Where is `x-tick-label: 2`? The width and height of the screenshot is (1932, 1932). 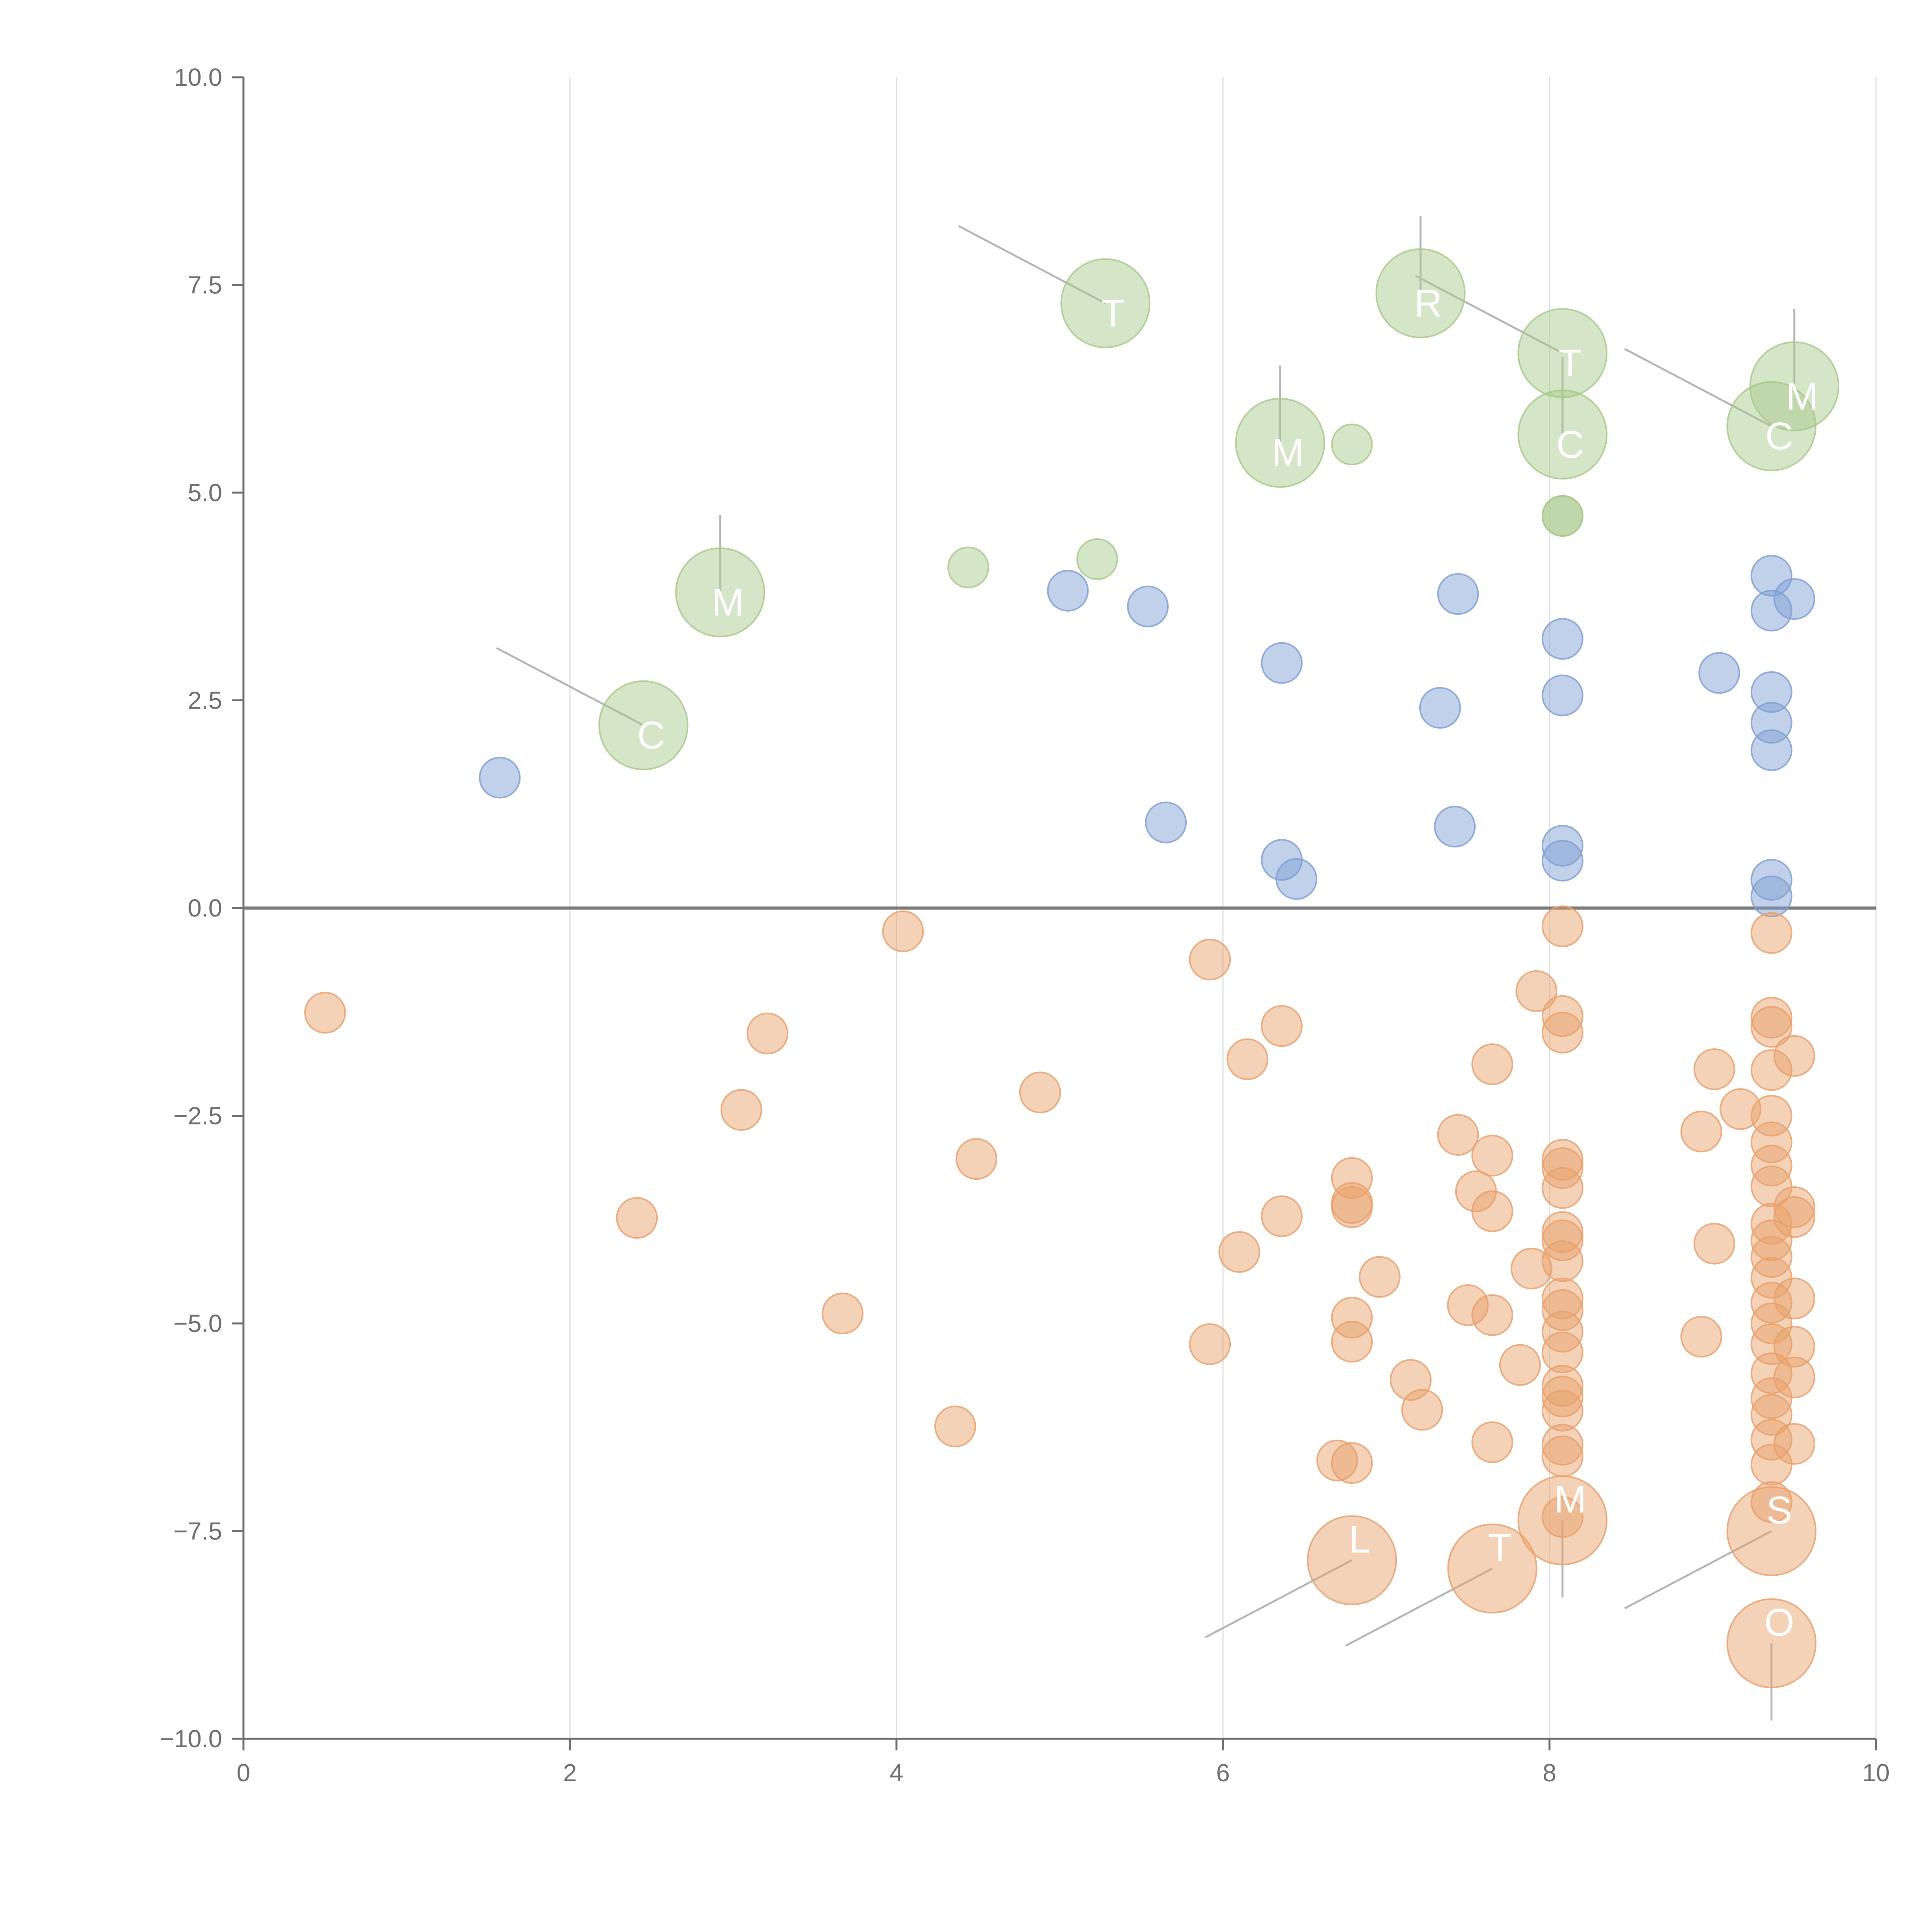
x-tick-label: 2 is located at coordinates (570, 1773).